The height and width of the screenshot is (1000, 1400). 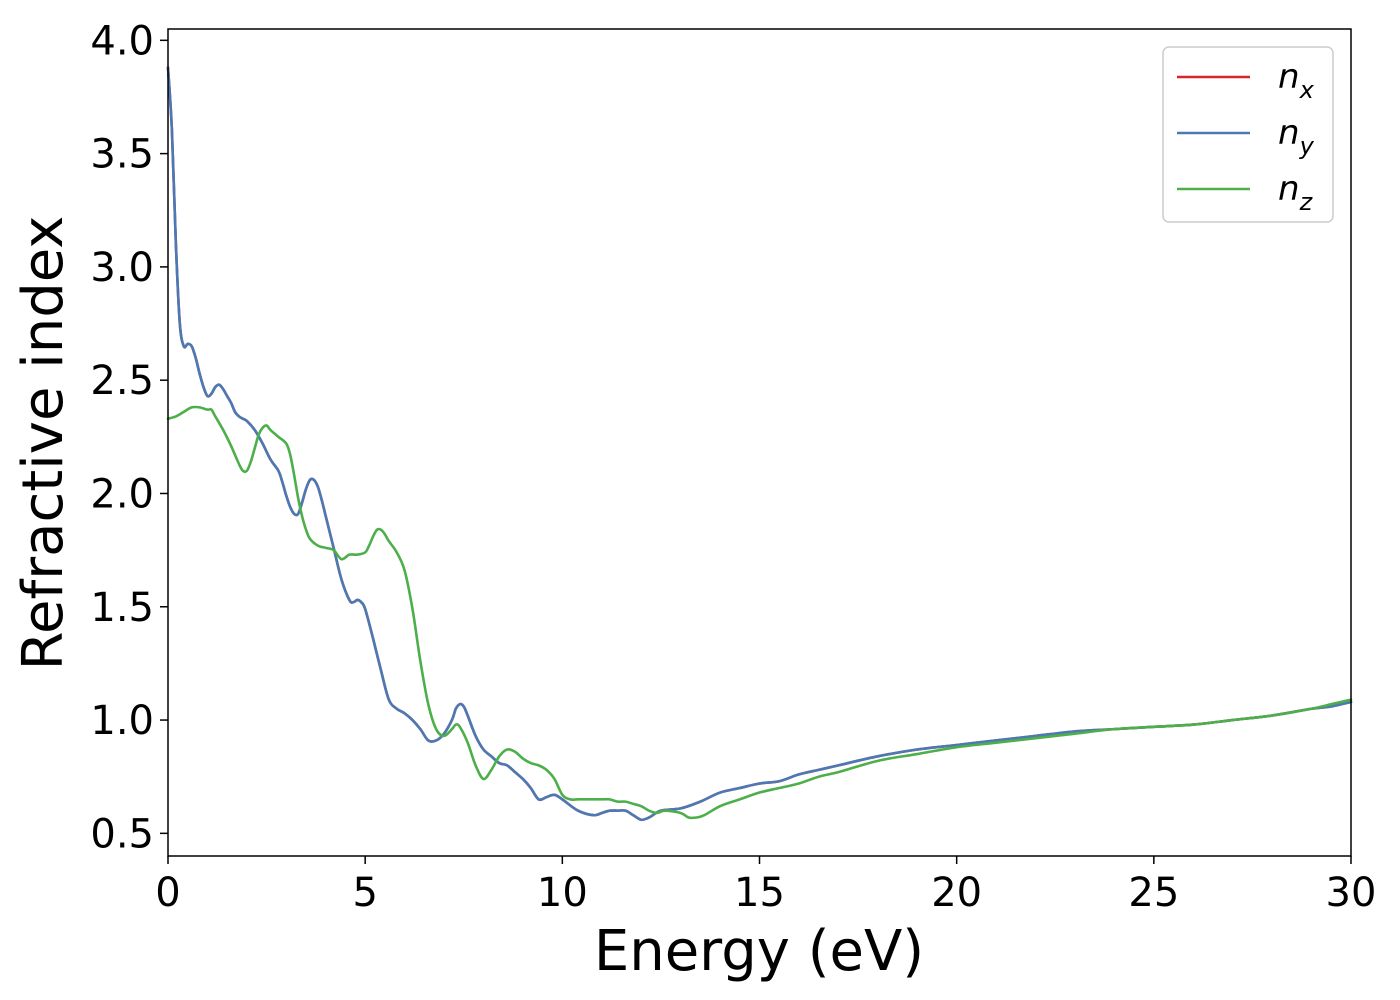 I want to click on x-tick-label: 5, so click(x=364, y=893).